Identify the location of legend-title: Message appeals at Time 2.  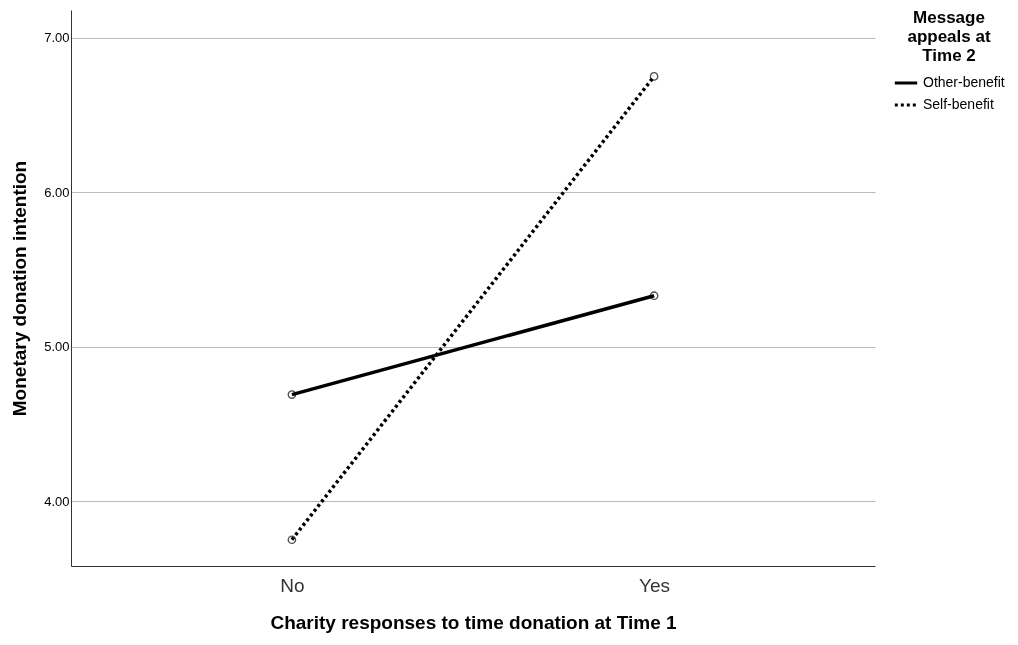
(949, 36).